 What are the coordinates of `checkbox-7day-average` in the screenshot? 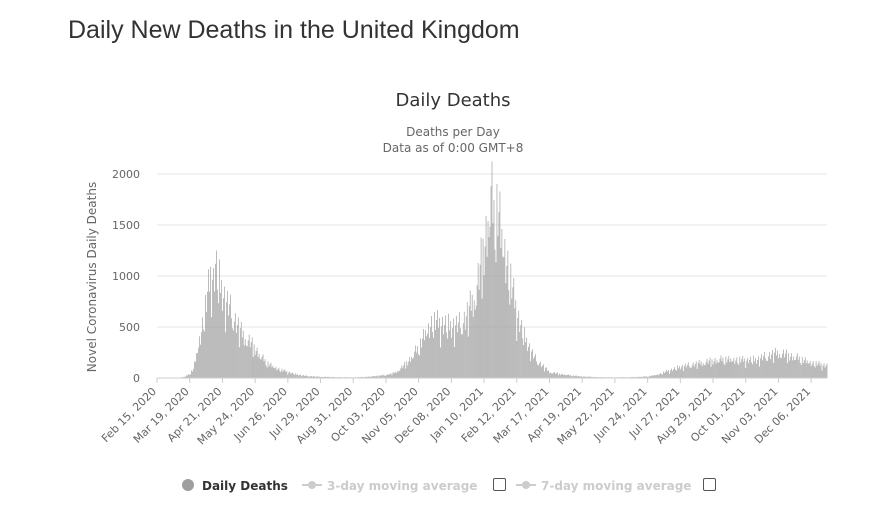 It's located at (709, 484).